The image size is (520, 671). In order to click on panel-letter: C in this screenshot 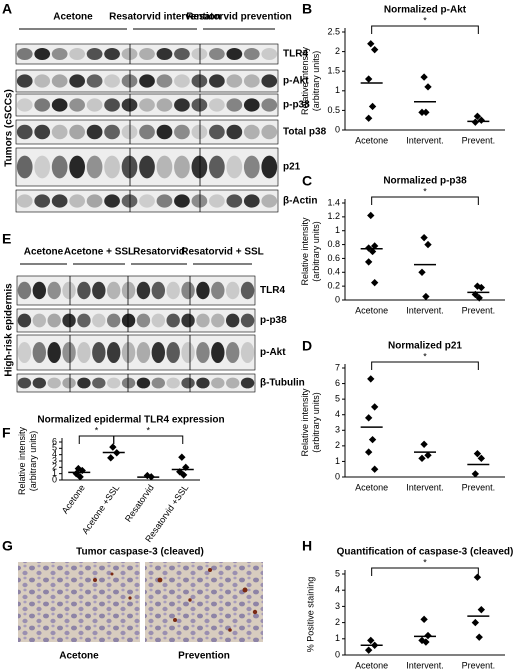, I will do `click(307, 181)`.